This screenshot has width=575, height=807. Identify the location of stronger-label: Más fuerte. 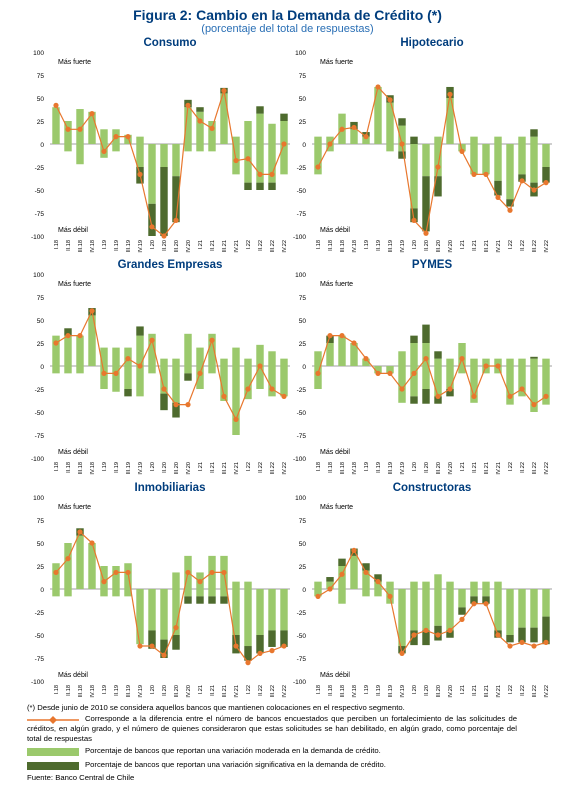
(74, 284).